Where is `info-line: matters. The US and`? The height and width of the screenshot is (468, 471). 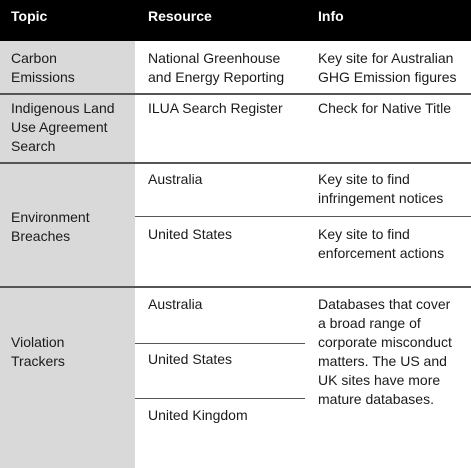 info-line: matters. The US and is located at coordinates (382, 361).